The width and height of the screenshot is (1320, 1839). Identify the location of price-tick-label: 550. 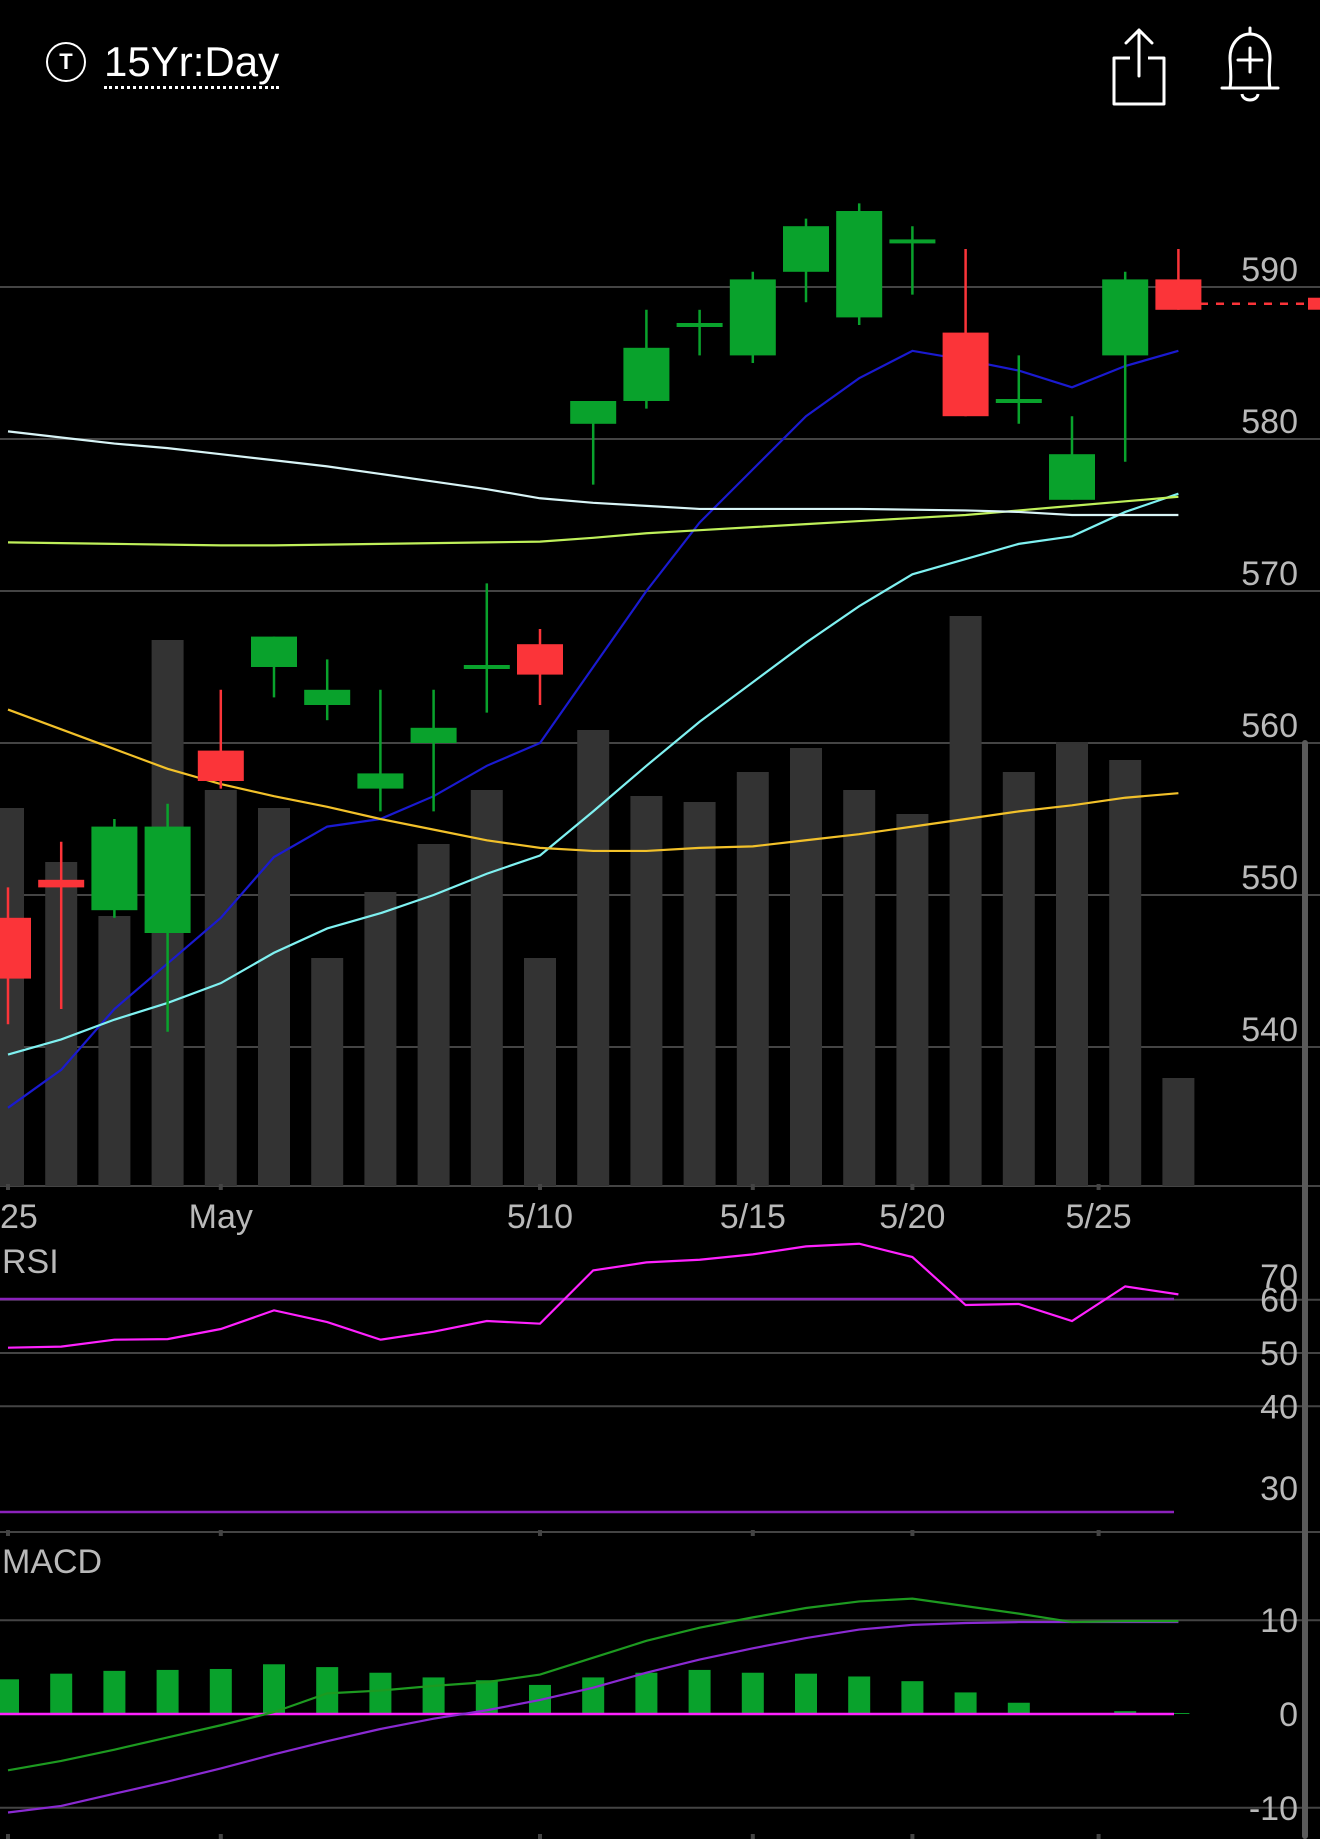
(1269, 878).